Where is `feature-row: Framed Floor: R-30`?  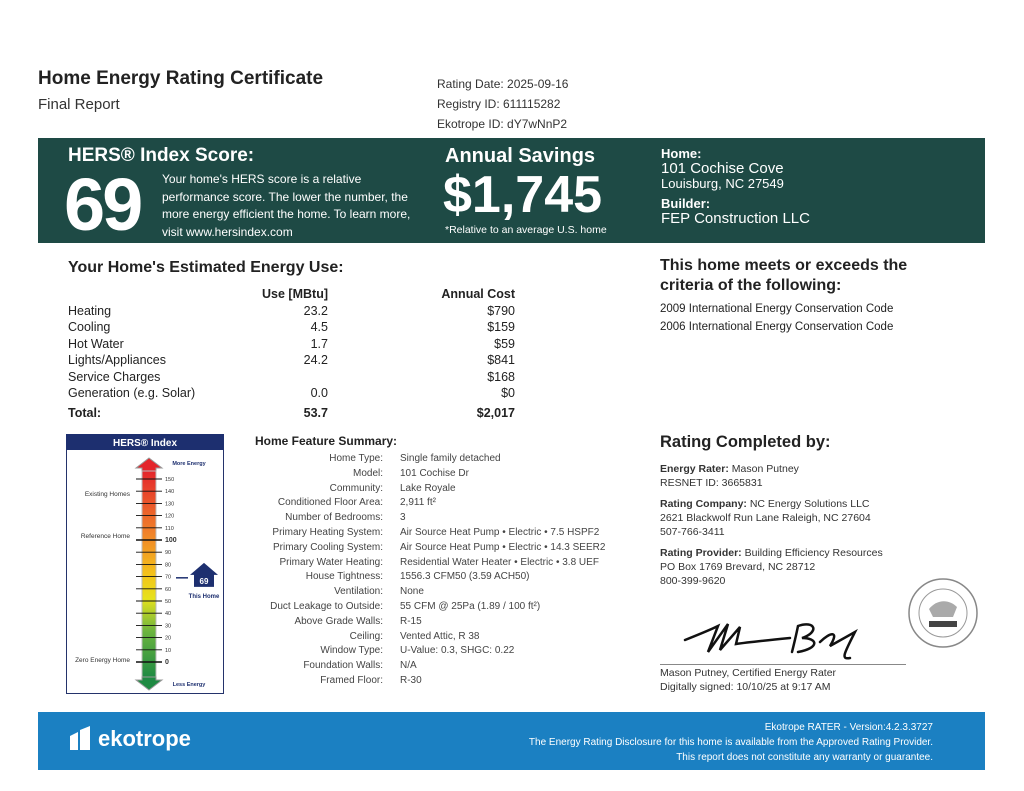
feature-row: Framed Floor: R-30 is located at coordinates (419, 681).